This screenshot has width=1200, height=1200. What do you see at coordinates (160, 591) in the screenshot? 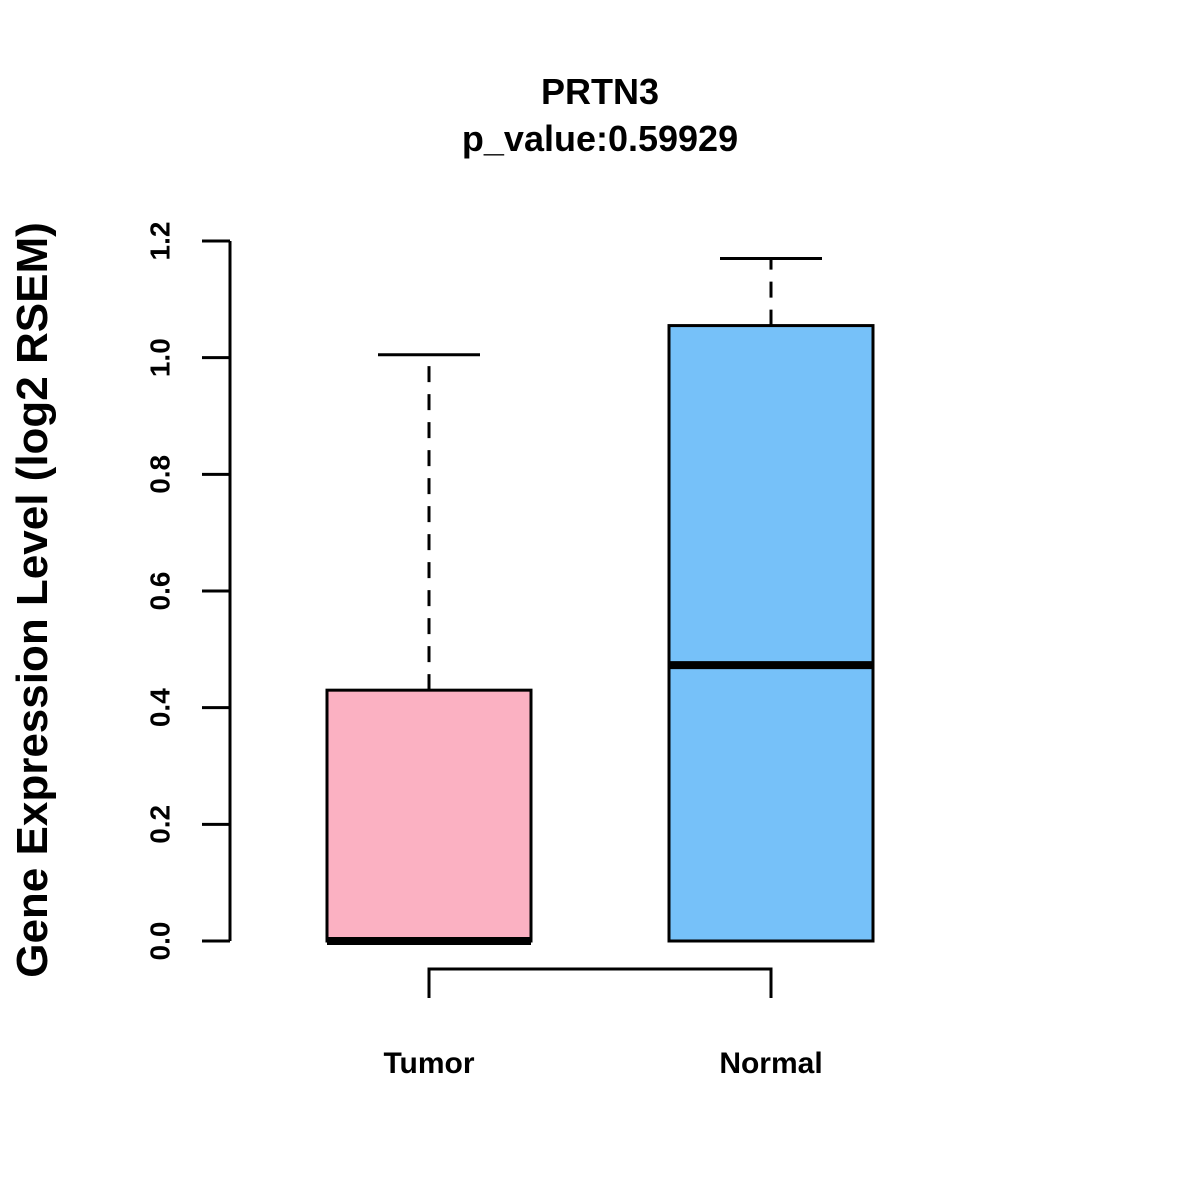
I see `y-tick-label: 0.6` at bounding box center [160, 591].